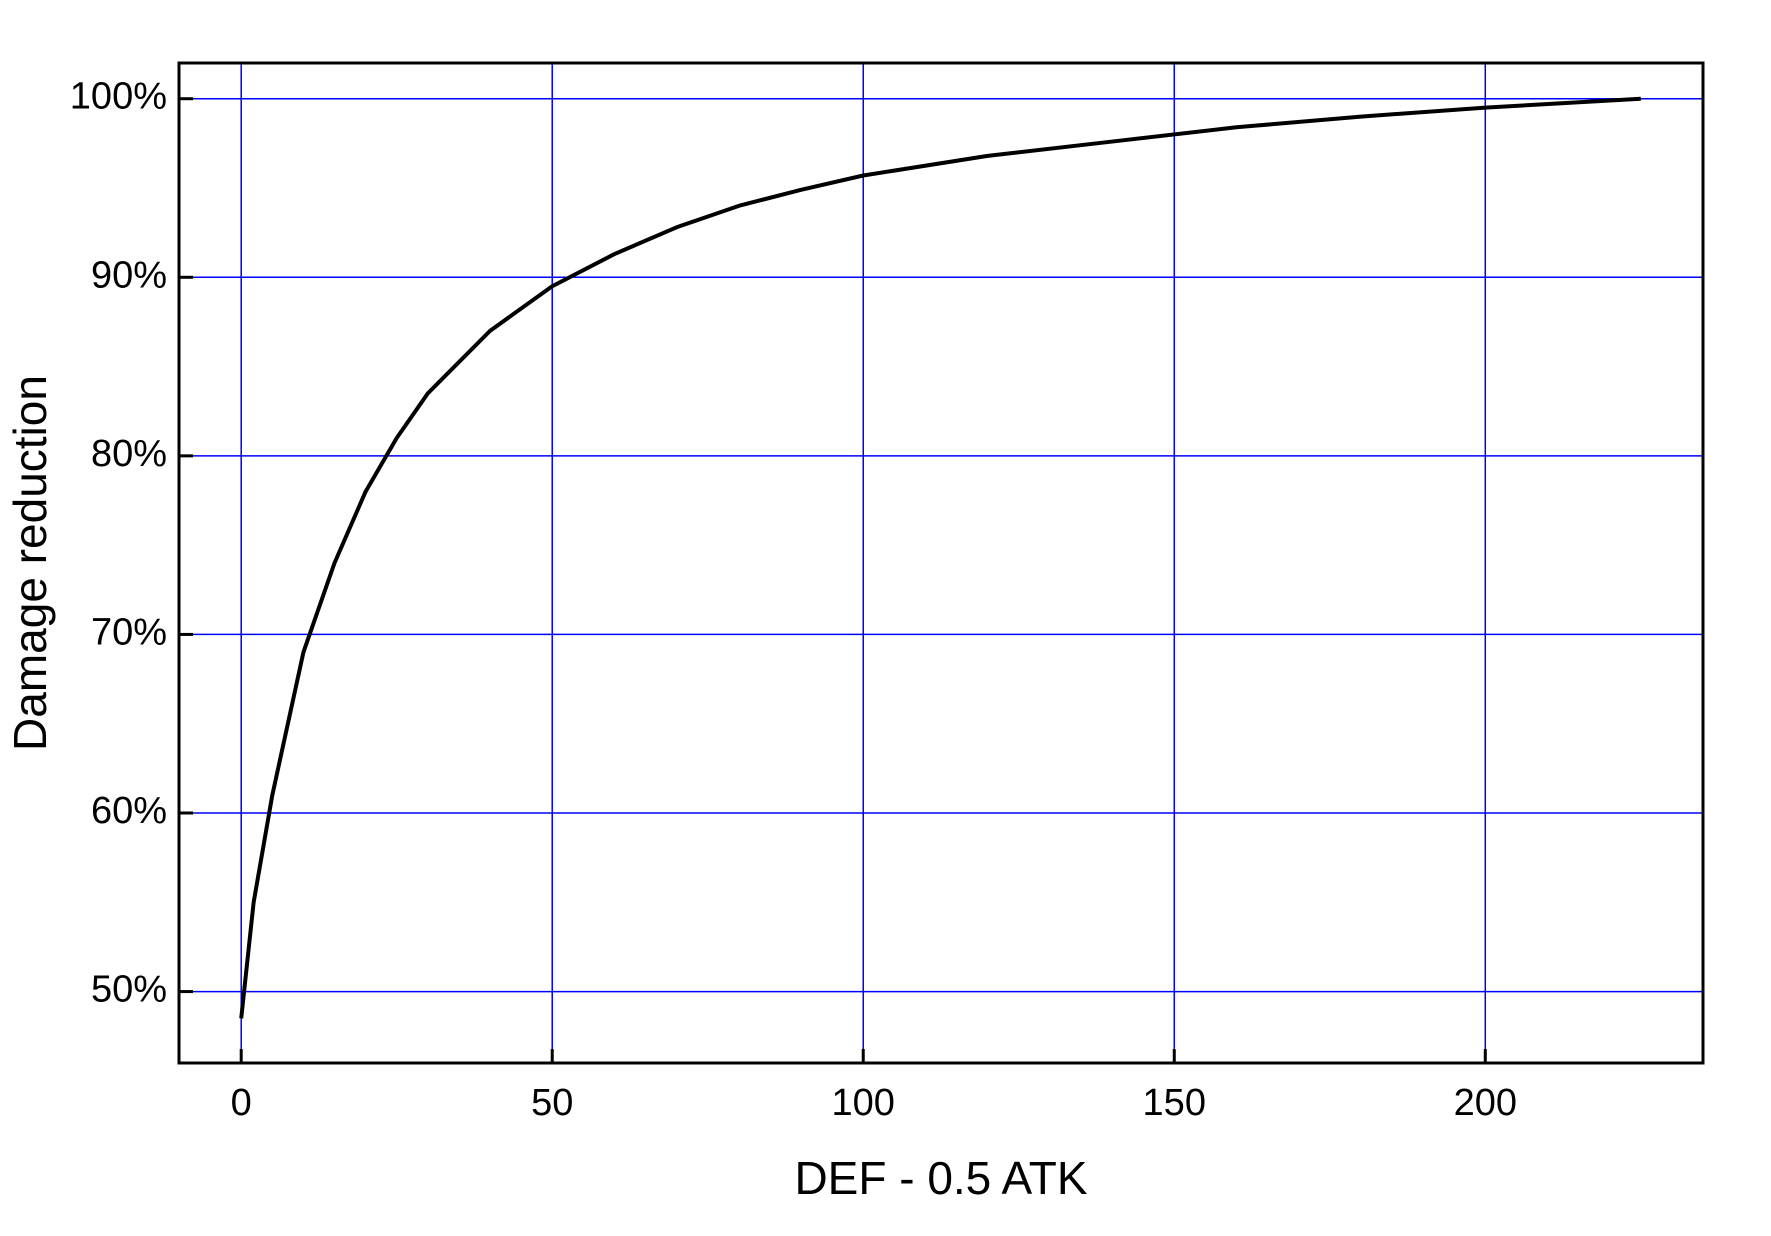 This screenshot has width=1771, height=1236. What do you see at coordinates (118, 97) in the screenshot?
I see `y-tick-label: 100%` at bounding box center [118, 97].